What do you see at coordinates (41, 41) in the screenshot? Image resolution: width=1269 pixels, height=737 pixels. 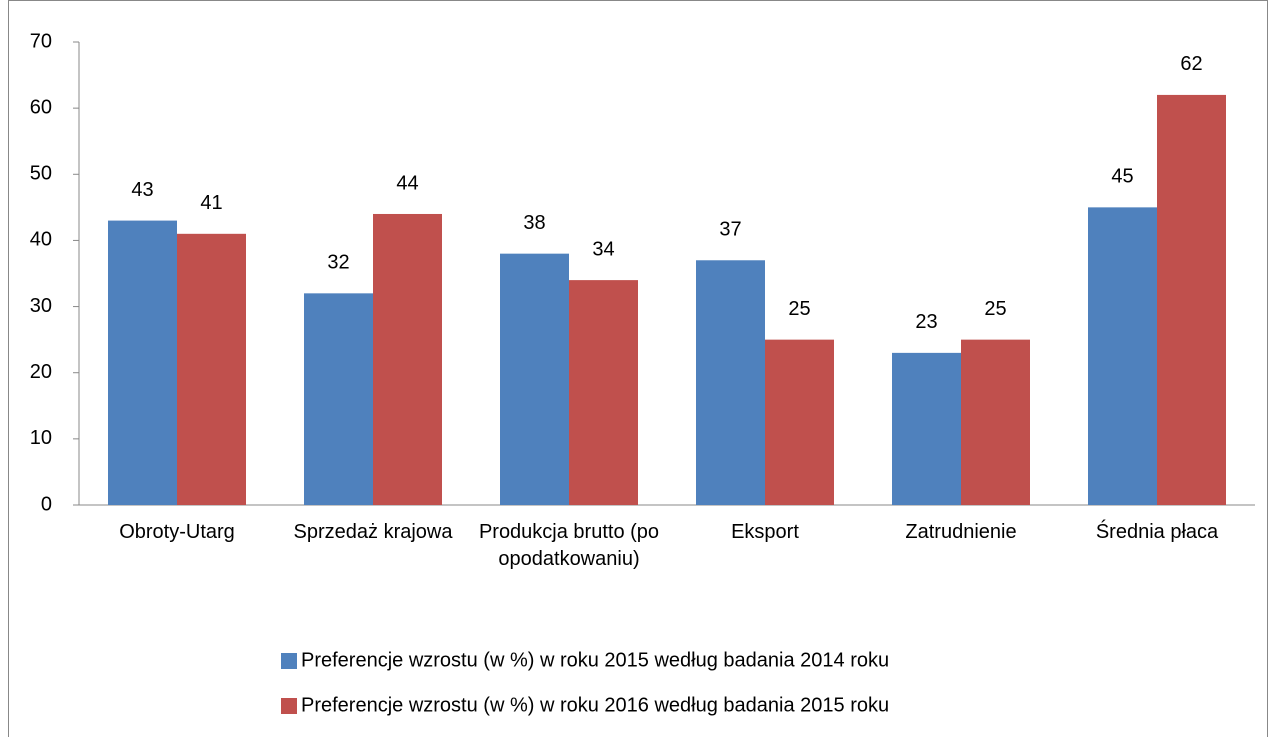 I see `y-tick-label: 70` at bounding box center [41, 41].